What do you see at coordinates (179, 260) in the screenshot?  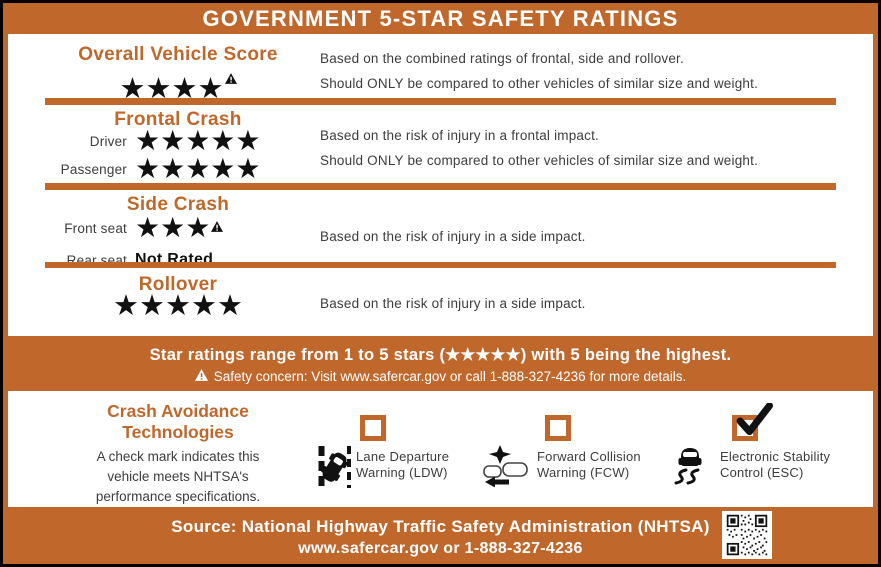 I see `rear-seat-rating-row: Rear seat Not Rated` at bounding box center [179, 260].